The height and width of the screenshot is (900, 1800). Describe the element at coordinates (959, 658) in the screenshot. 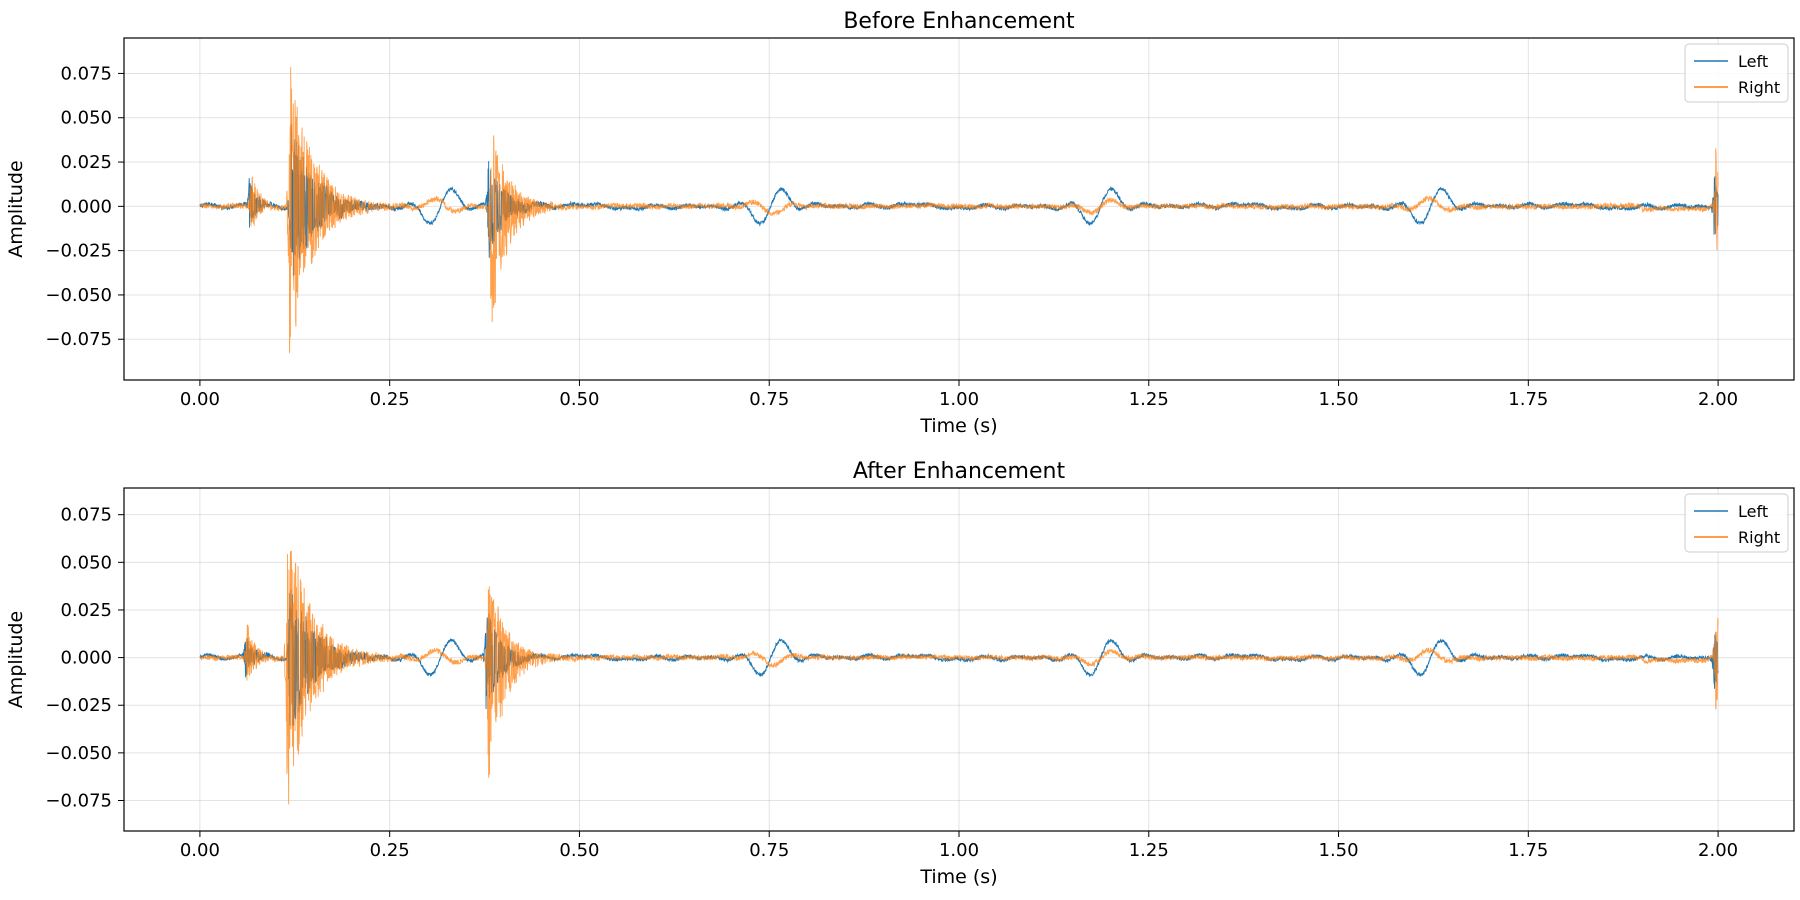

I see `series-line-left` at that location.